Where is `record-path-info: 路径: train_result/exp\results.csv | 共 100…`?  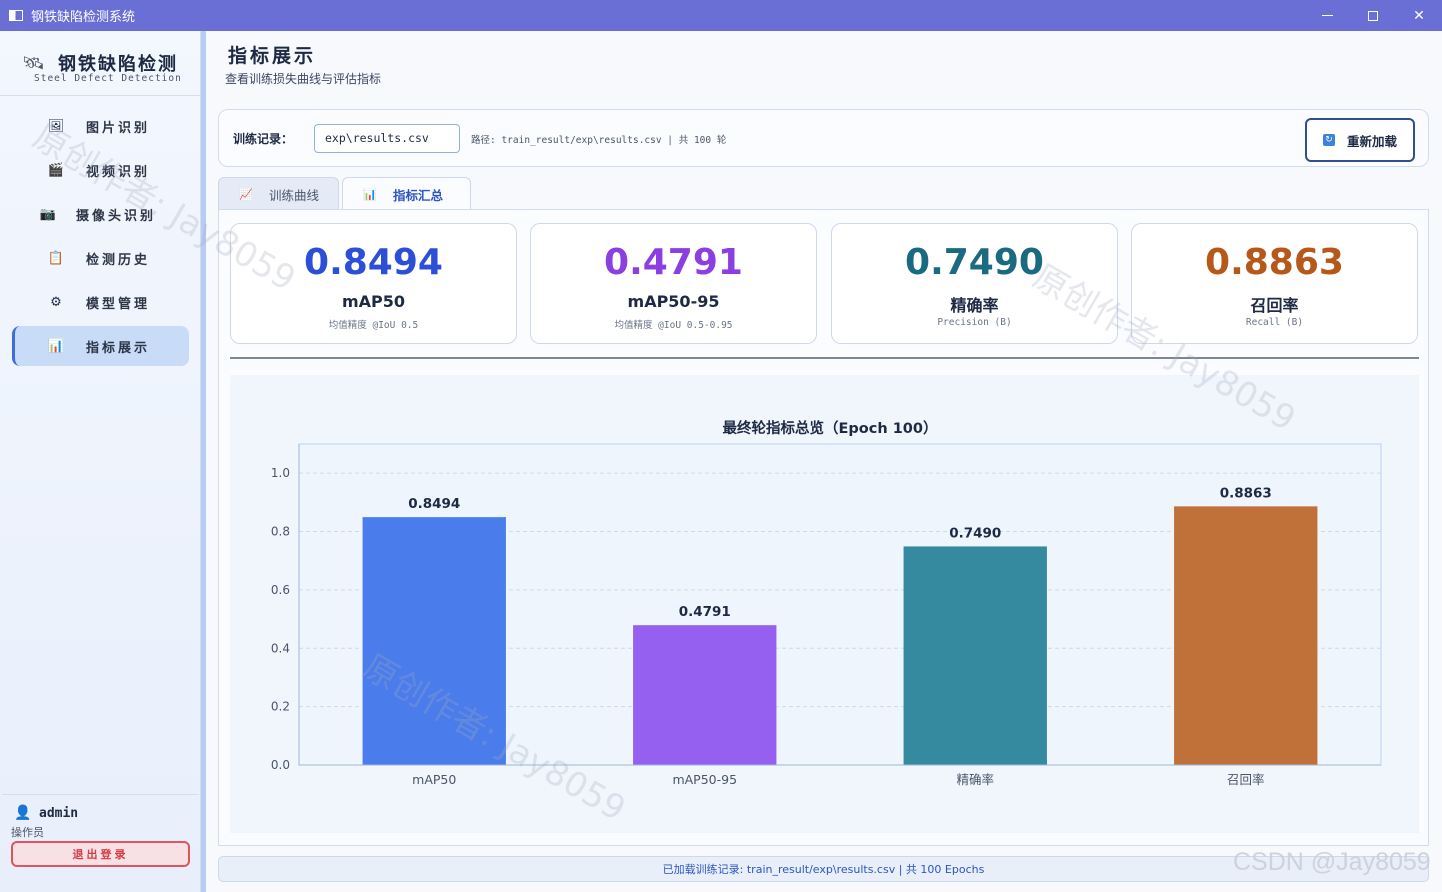
record-path-info: 路径: train_result/exp\results.csv | 共 100… is located at coordinates (599, 140).